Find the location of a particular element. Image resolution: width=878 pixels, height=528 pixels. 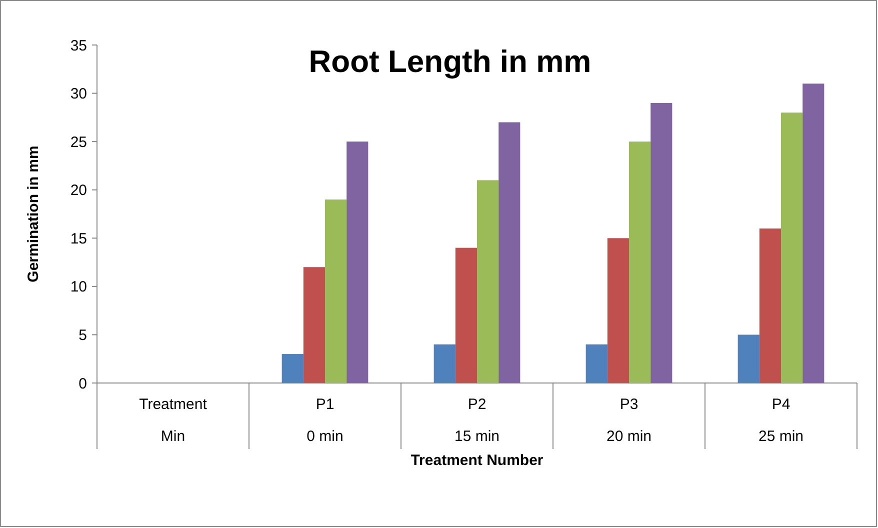

y-tick-label: 30 is located at coordinates (78, 94).